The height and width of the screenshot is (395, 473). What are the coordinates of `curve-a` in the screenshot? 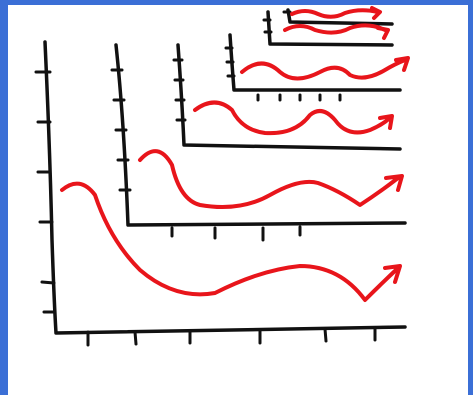 It's located at (336, 31).